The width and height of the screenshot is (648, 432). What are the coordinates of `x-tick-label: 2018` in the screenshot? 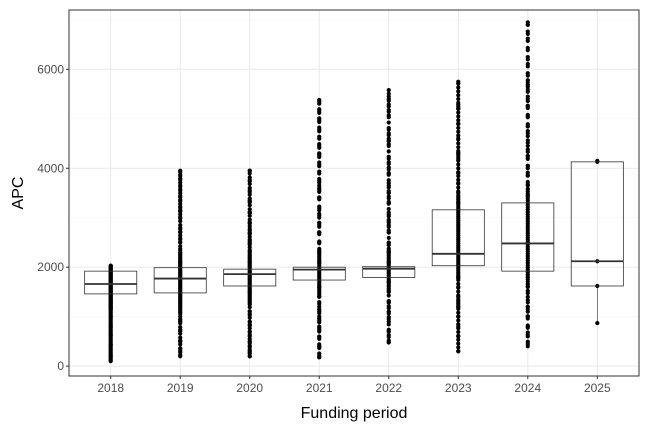 It's located at (110, 388).